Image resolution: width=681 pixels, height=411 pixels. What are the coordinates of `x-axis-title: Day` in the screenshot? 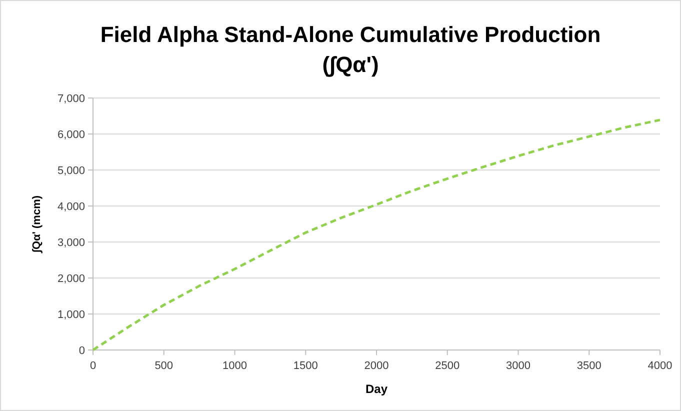 It's located at (376, 389).